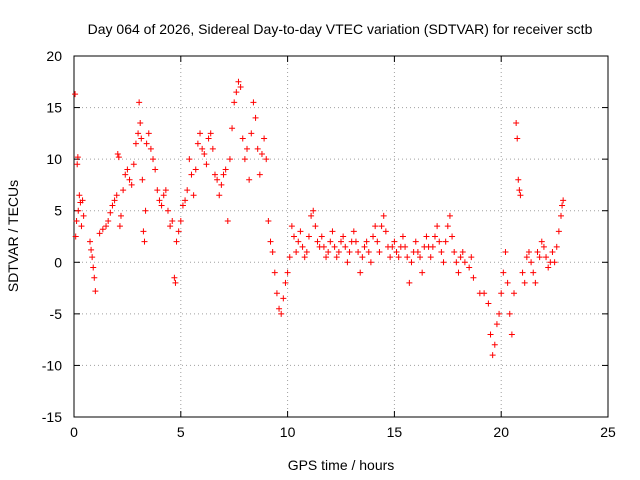 The width and height of the screenshot is (640, 480). What do you see at coordinates (54, 108) in the screenshot?
I see `y-tick-label: 15` at bounding box center [54, 108].